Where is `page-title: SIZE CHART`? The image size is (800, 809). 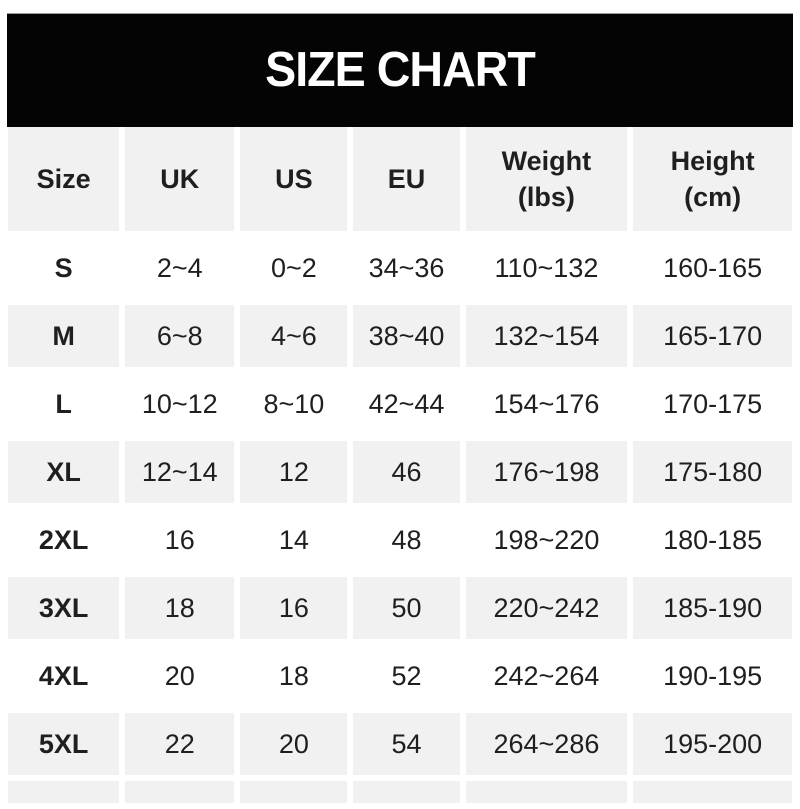 page-title: SIZE CHART is located at coordinates (400, 70).